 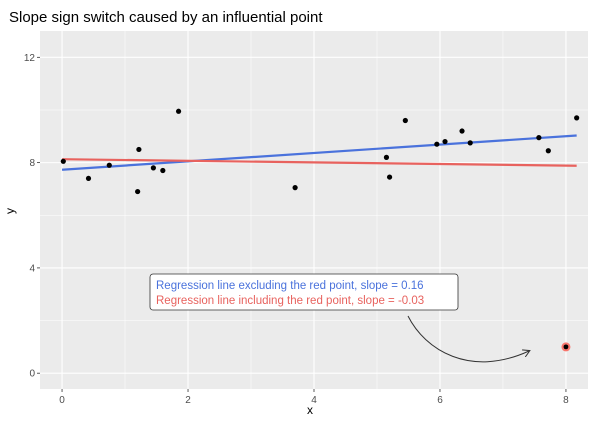 I want to click on x-axis-ticks: 0 2 4 6 8, so click(x=314, y=397).